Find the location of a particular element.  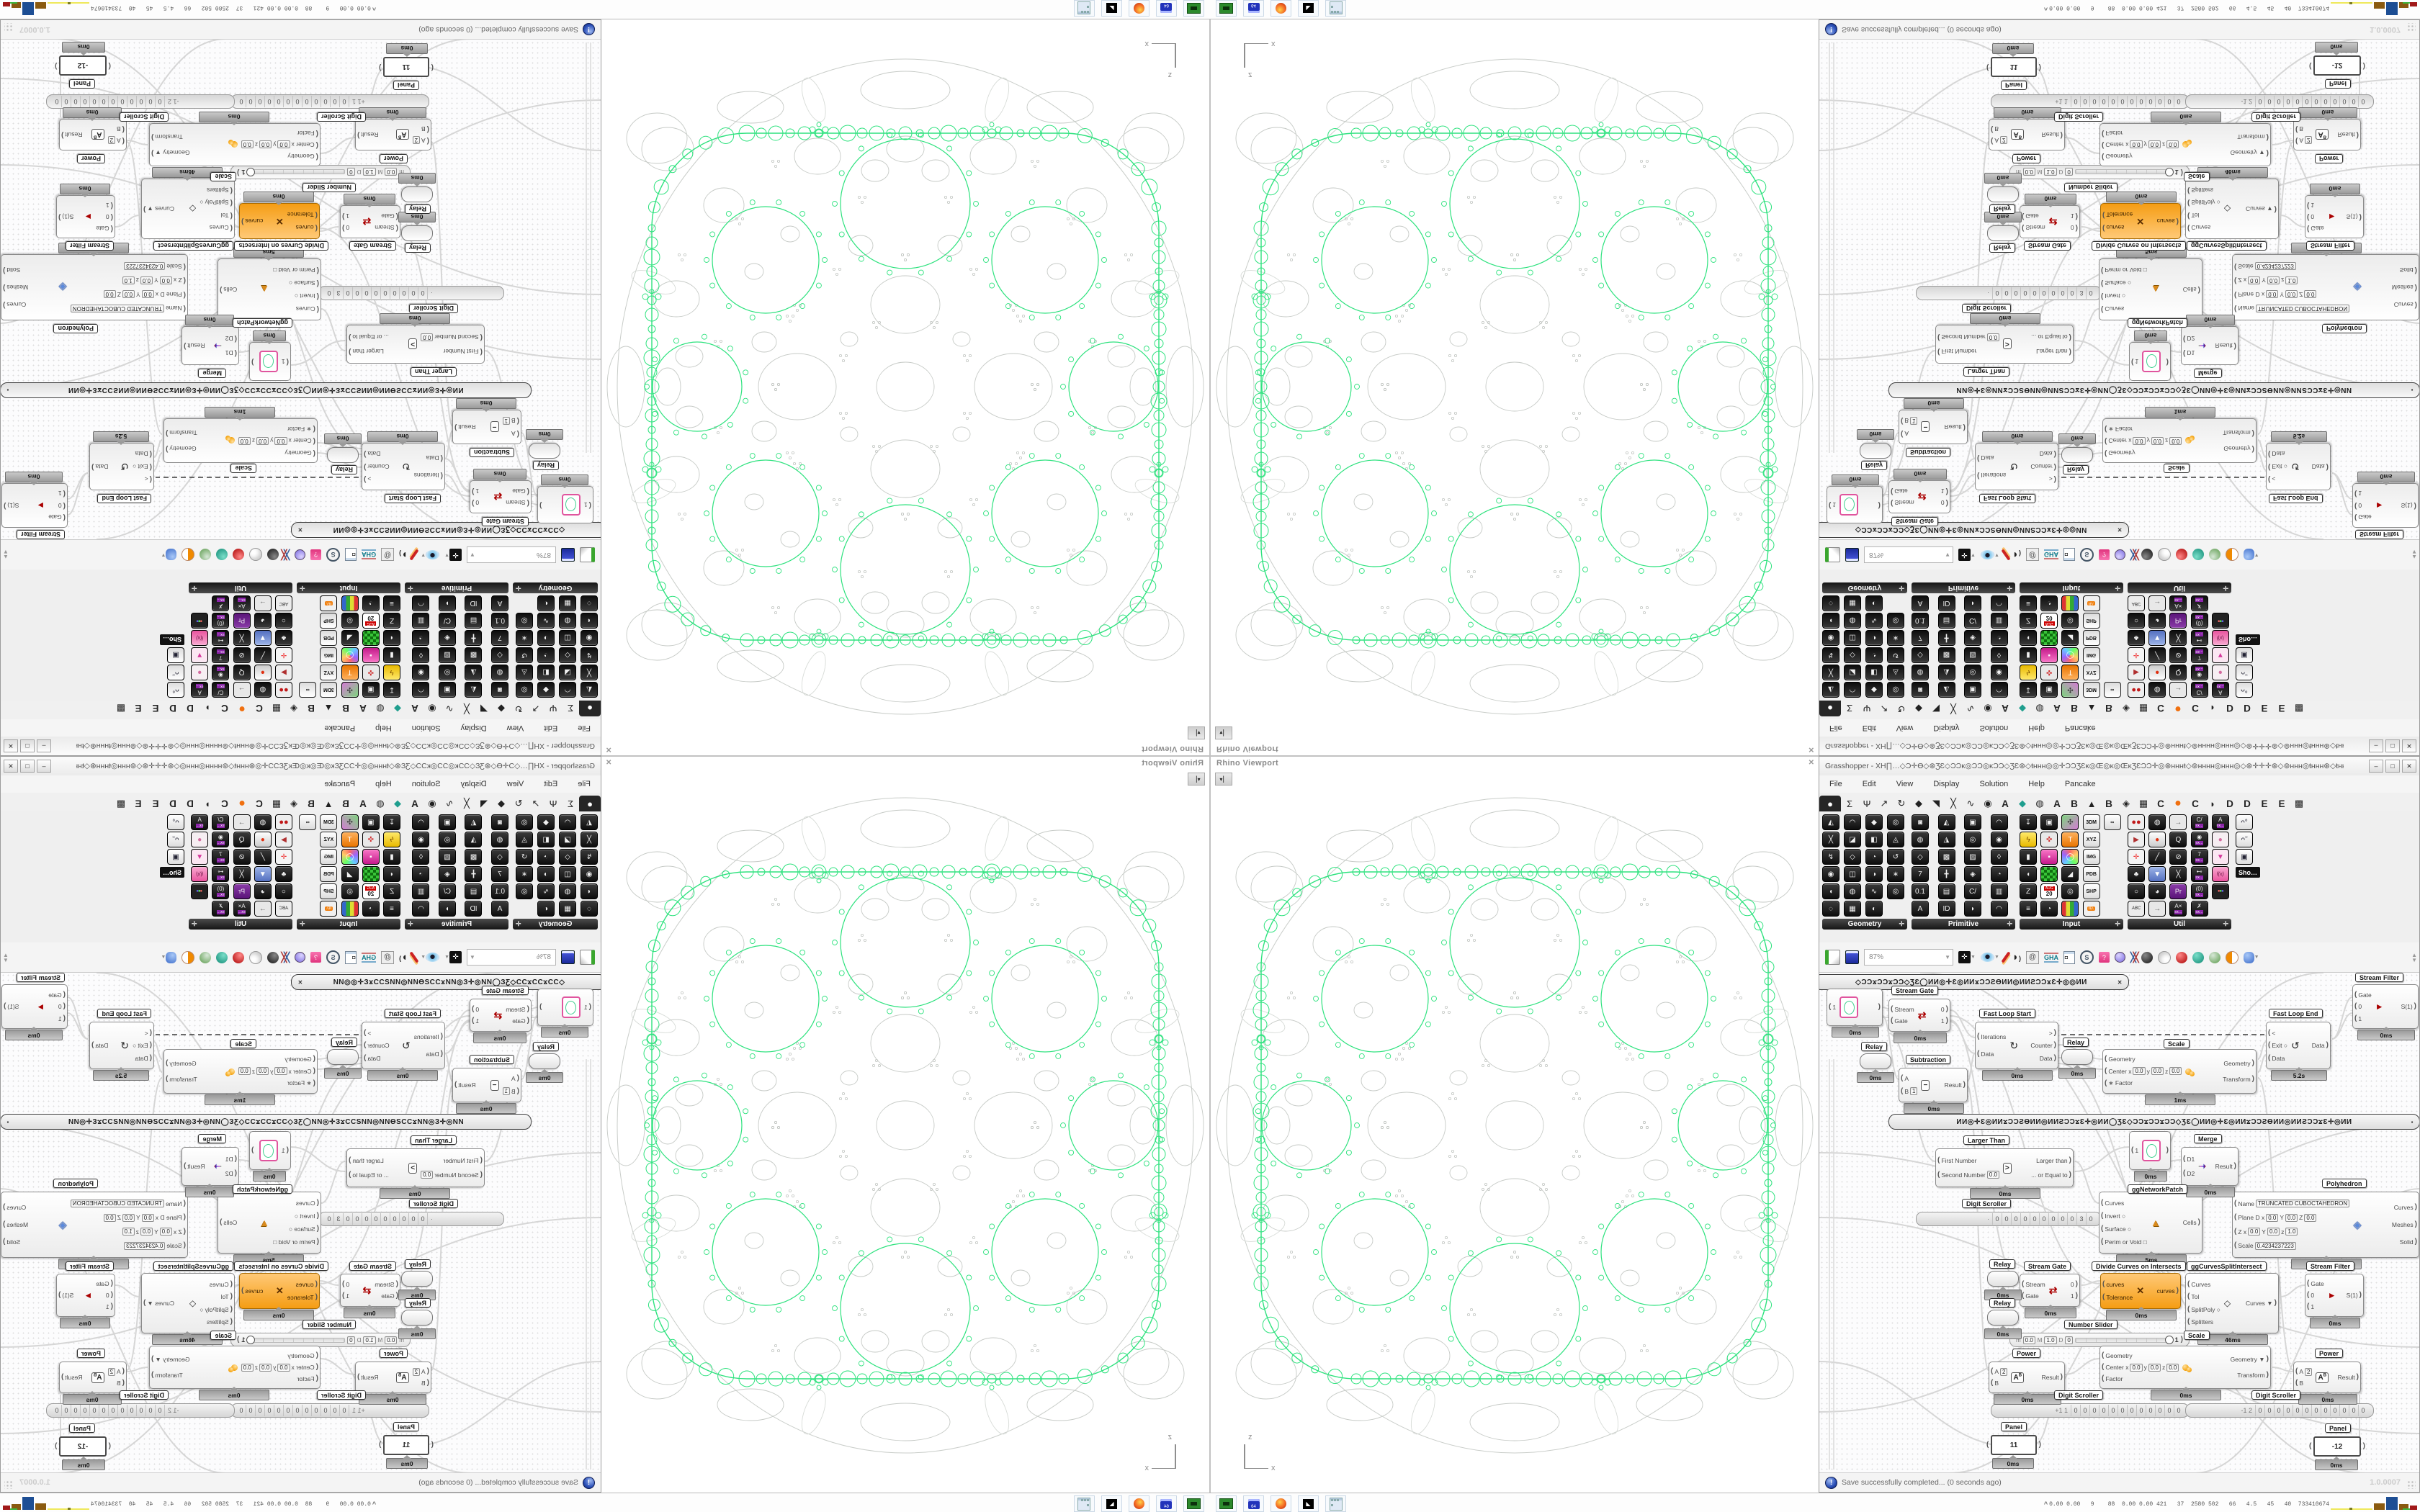

palette-icon: ●●● is located at coordinates (2220, 621).